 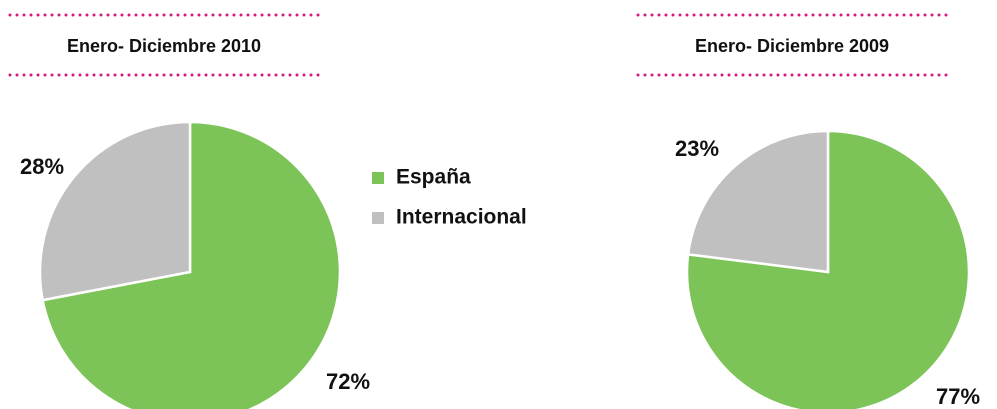 I want to click on legend-label: España, so click(x=433, y=177).